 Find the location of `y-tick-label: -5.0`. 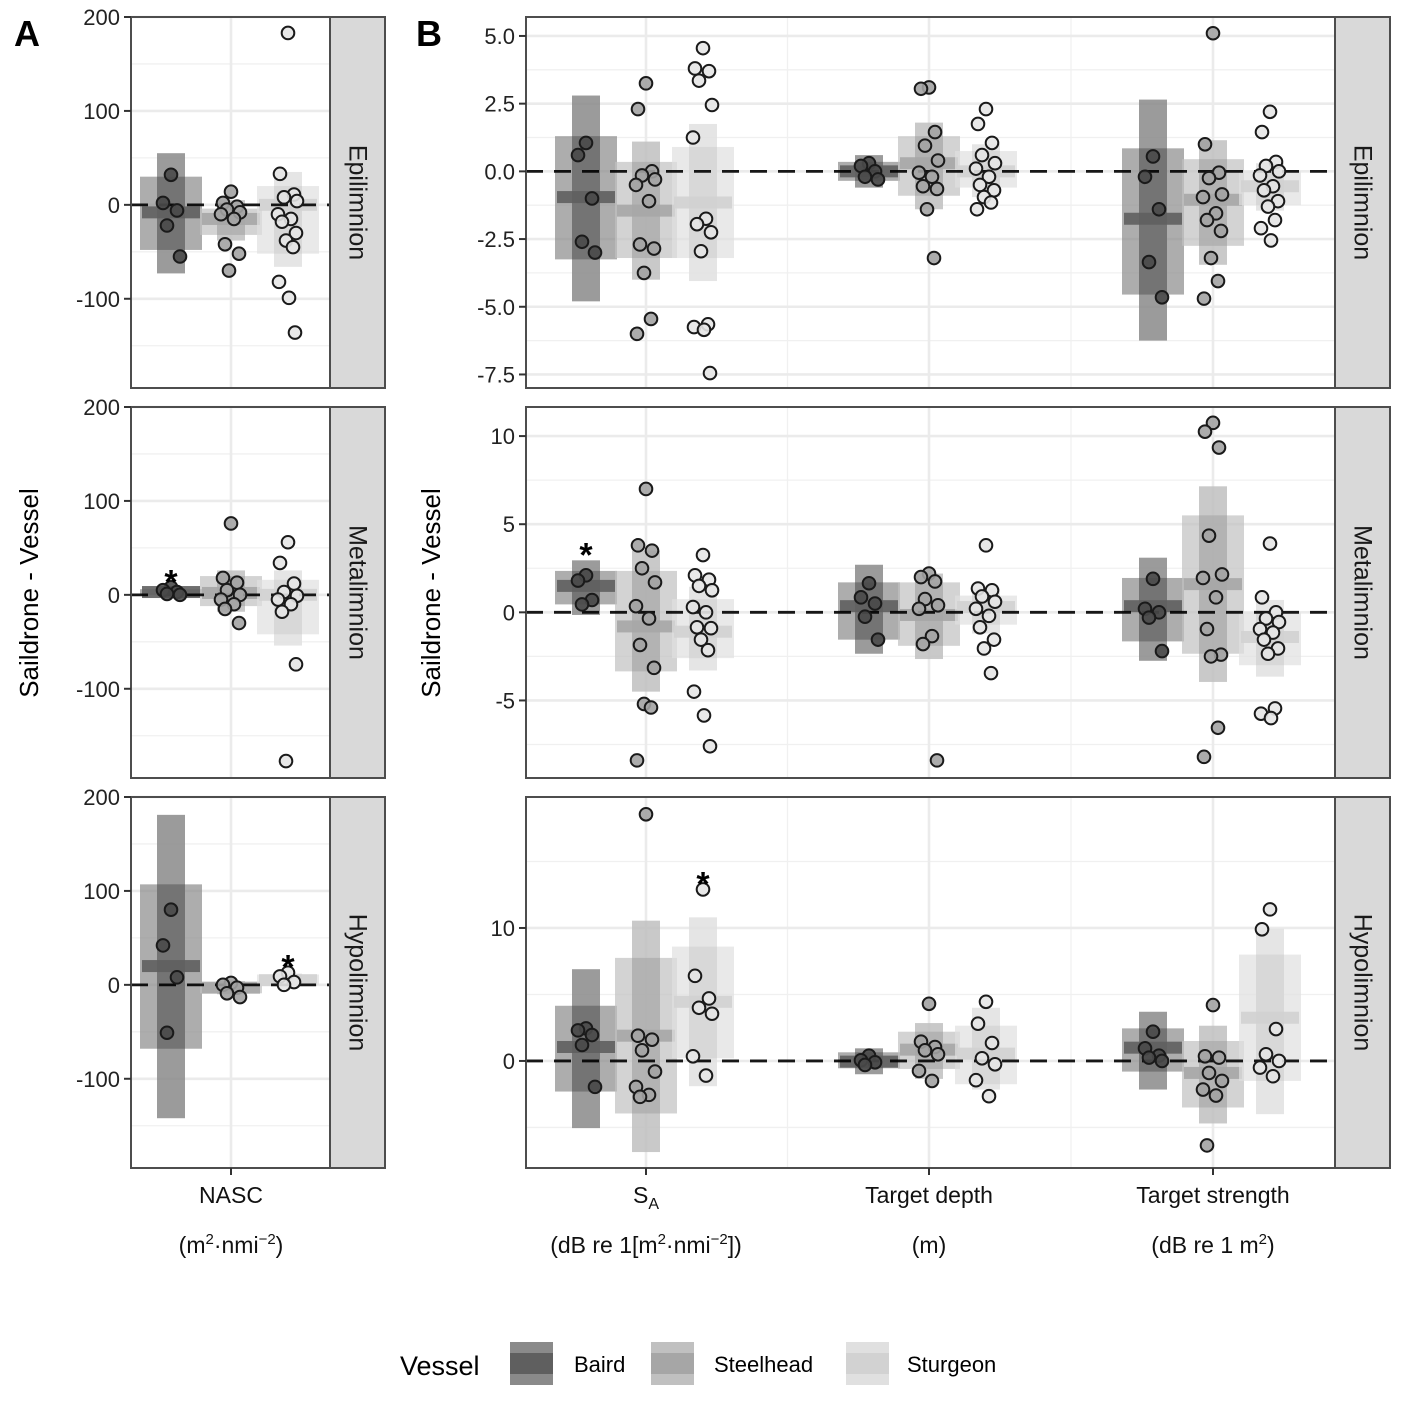

y-tick-label: -5.0 is located at coordinates (496, 307).